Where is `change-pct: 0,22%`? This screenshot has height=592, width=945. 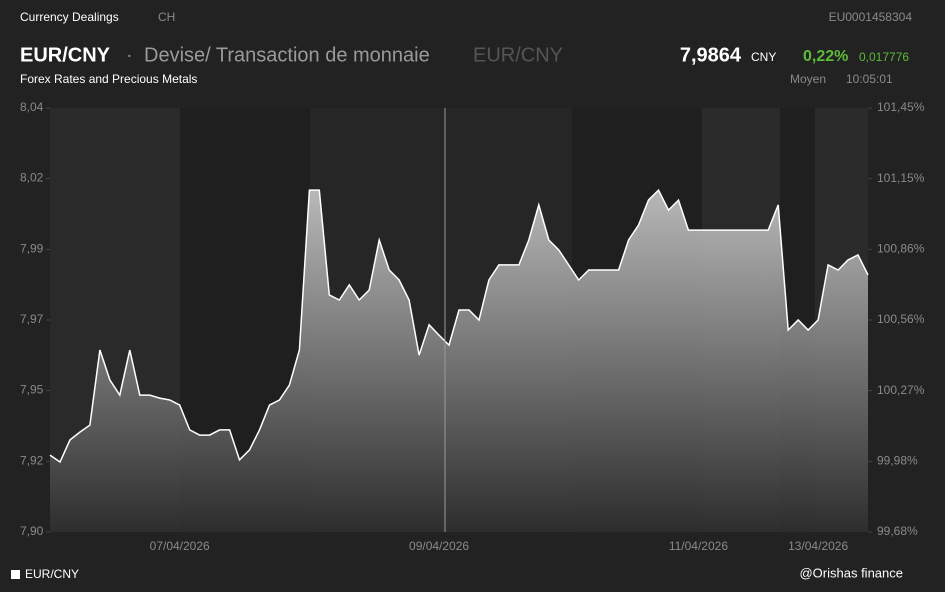 change-pct: 0,22% is located at coordinates (825, 56).